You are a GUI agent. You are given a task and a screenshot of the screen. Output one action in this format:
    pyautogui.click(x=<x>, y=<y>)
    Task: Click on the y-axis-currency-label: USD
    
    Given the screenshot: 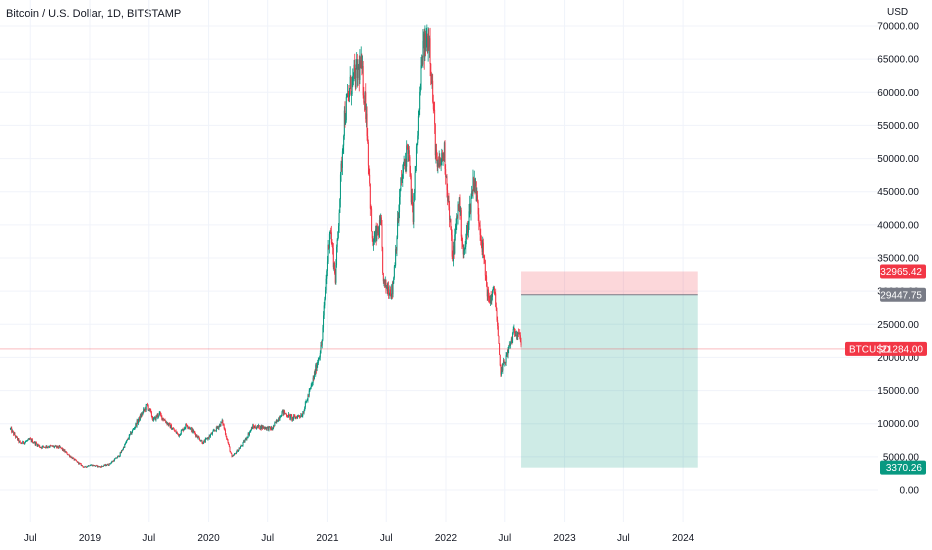 What is the action you would take?
    pyautogui.click(x=897, y=12)
    